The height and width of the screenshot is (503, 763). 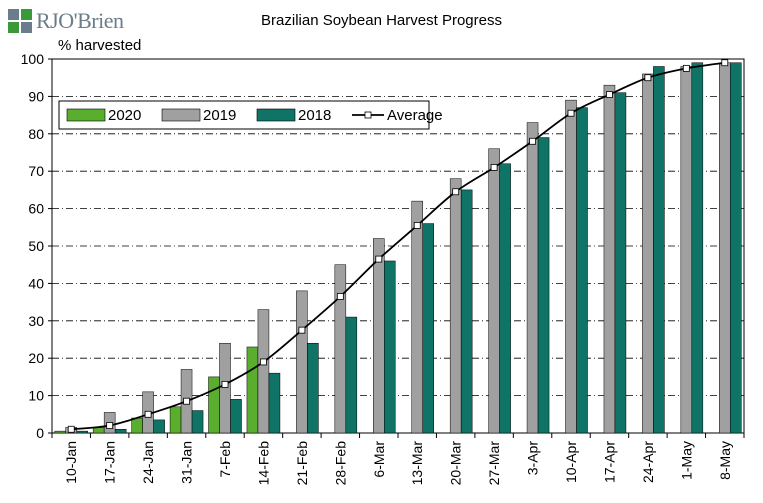 What do you see at coordinates (36, 96) in the screenshot?
I see `y-tick-label: 90` at bounding box center [36, 96].